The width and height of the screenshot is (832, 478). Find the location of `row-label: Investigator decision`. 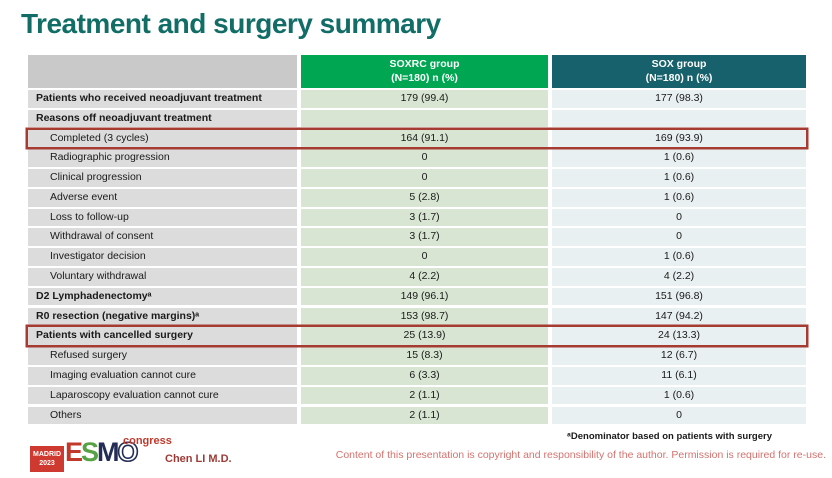

row-label: Investigator decision is located at coordinates (162, 257).